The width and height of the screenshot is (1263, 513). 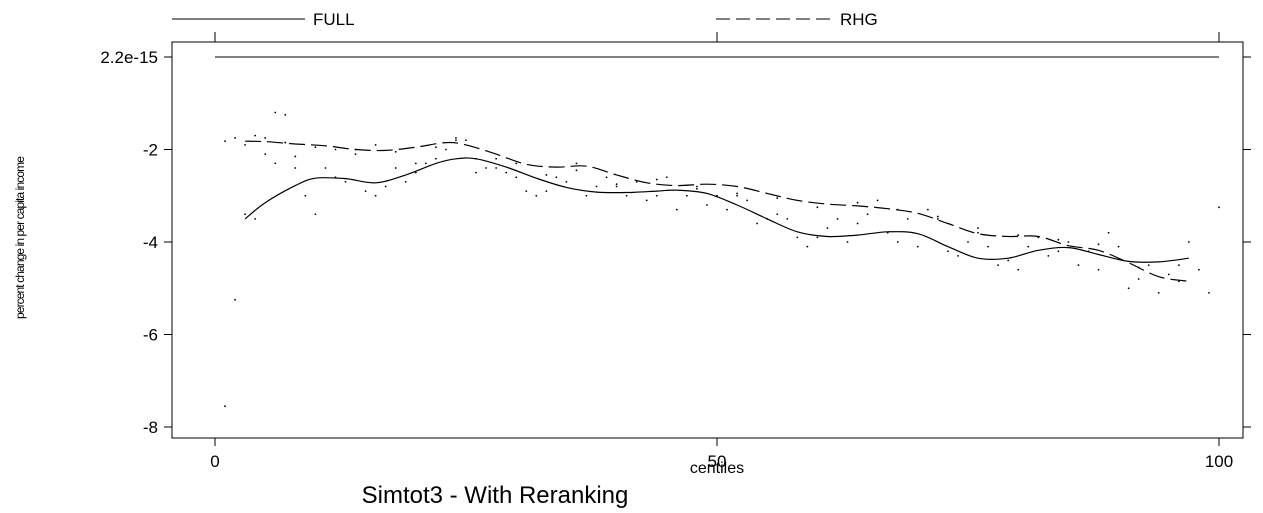 I want to click on chart-title: Simtot3 - With Reranking, so click(x=495, y=495).